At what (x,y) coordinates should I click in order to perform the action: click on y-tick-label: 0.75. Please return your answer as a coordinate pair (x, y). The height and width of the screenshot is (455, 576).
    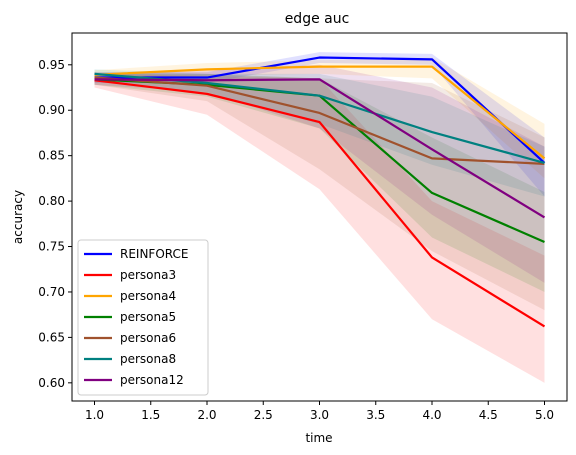
    Looking at the image, I should click on (51, 247).